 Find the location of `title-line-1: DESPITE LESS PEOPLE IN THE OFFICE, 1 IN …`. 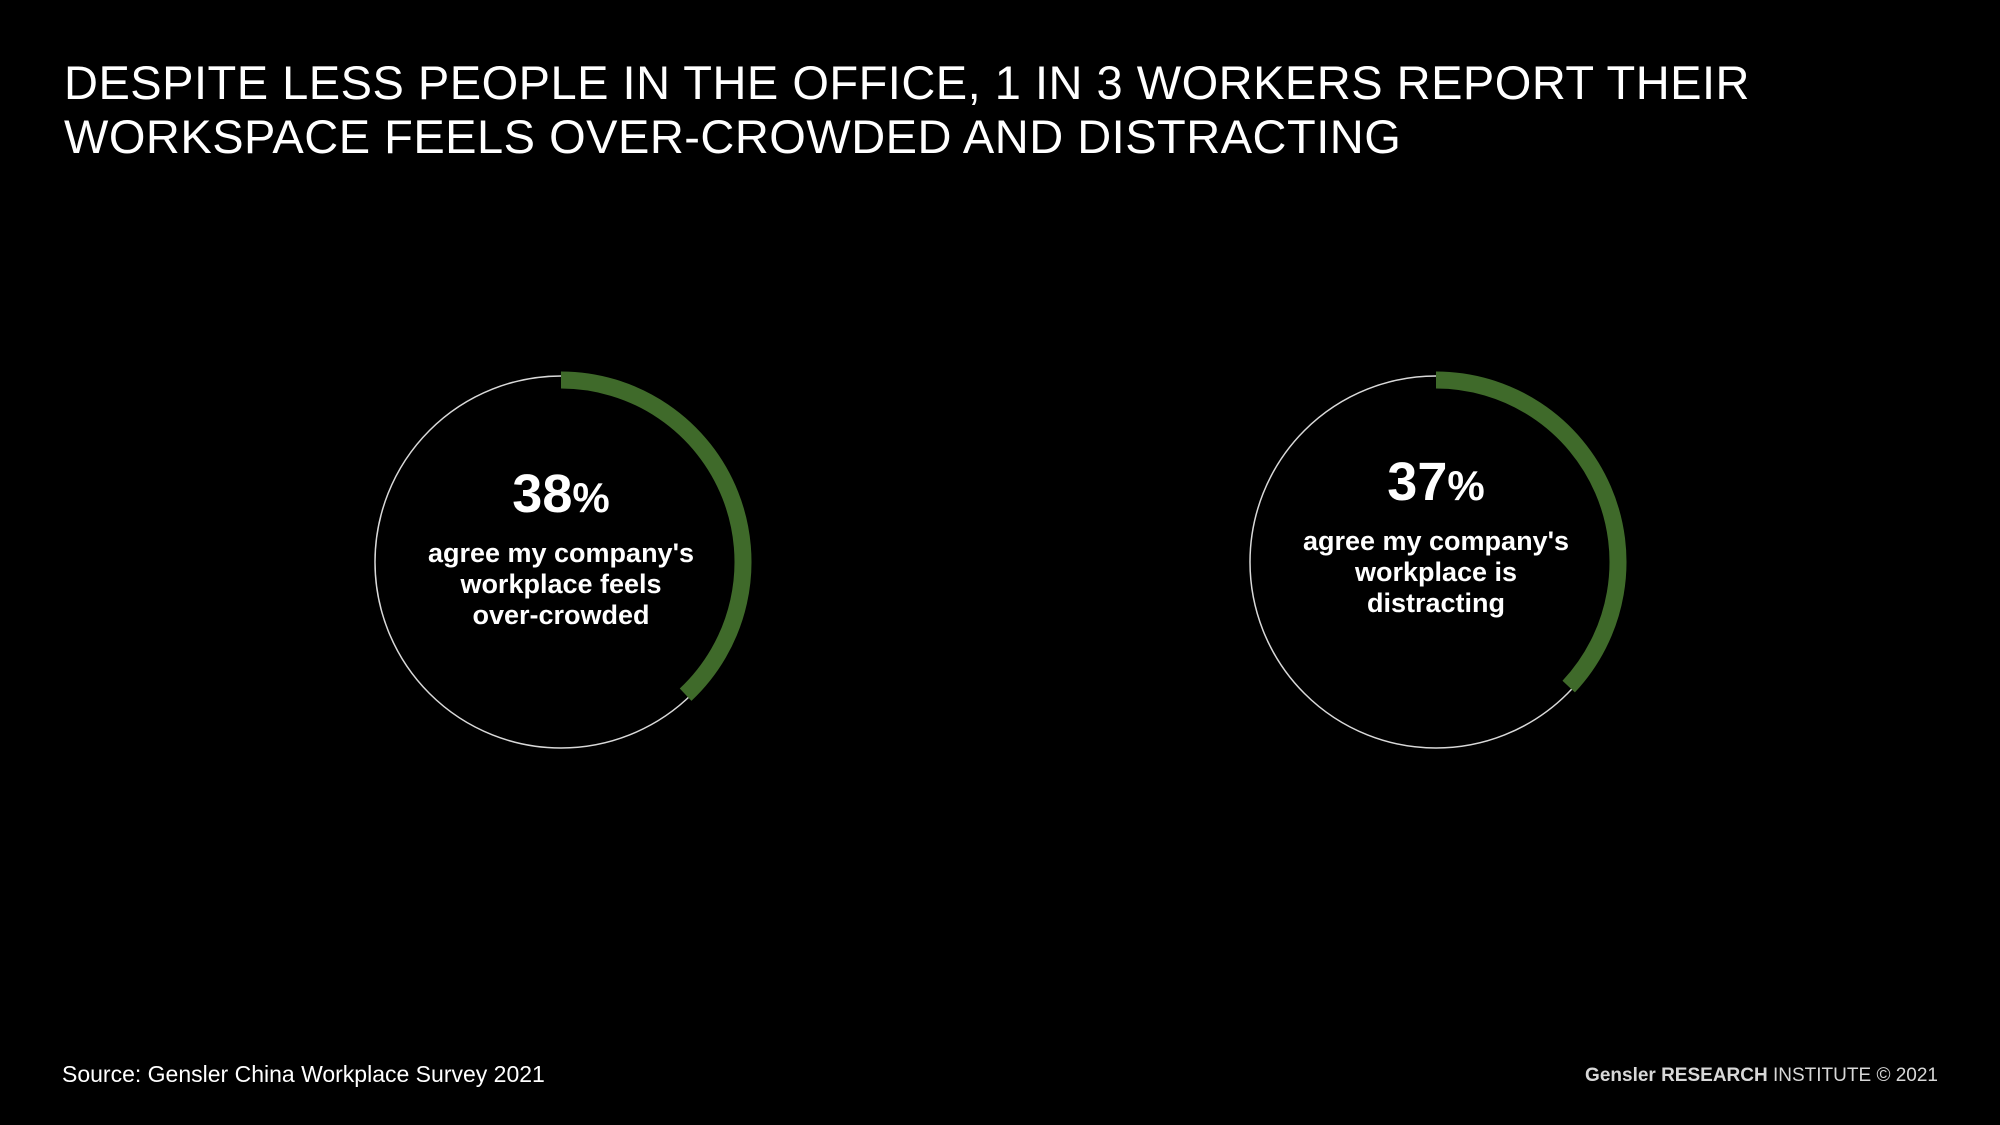

title-line-1: DESPITE LESS PEOPLE IN THE OFFICE, 1 IN … is located at coordinates (907, 82).